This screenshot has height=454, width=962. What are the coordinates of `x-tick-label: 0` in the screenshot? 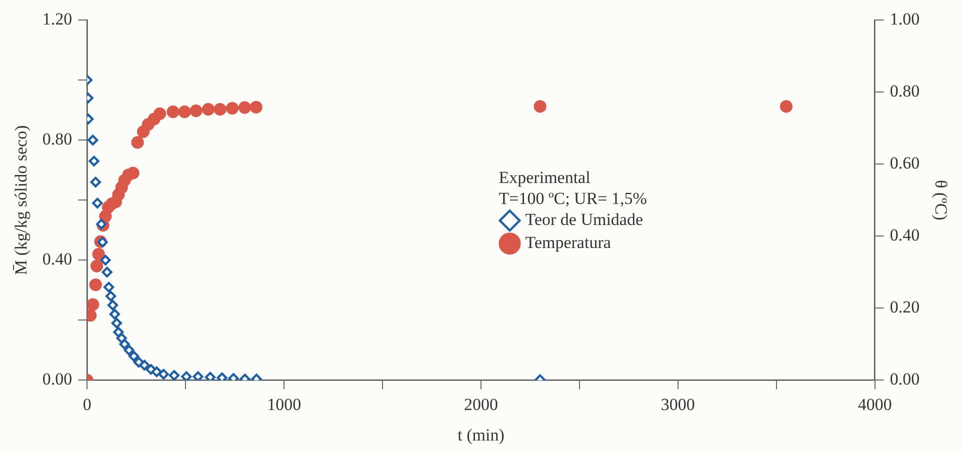 It's located at (87, 404).